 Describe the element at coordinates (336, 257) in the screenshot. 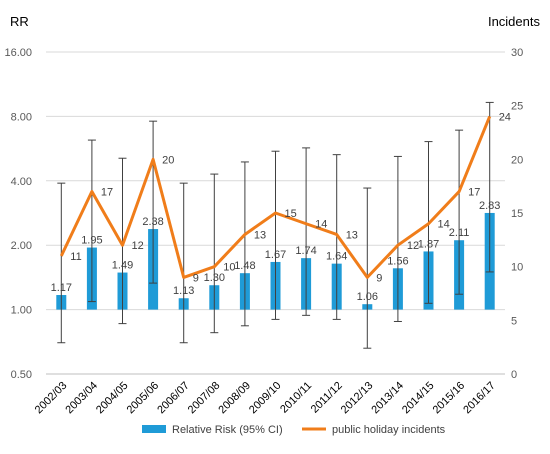

I see `bar-value-label: 1.64` at that location.